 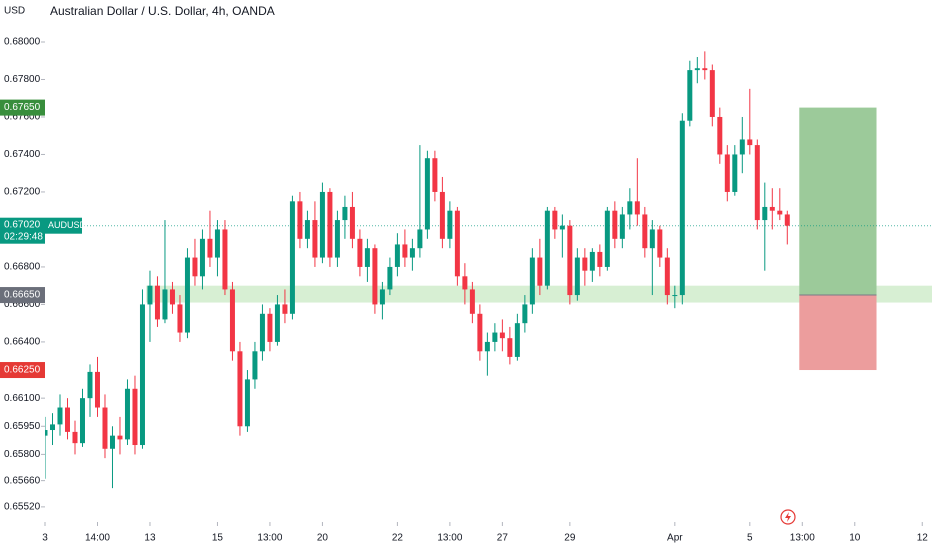 What do you see at coordinates (67, 225) in the screenshot?
I see `symbol-label: AUDUSD` at bounding box center [67, 225].